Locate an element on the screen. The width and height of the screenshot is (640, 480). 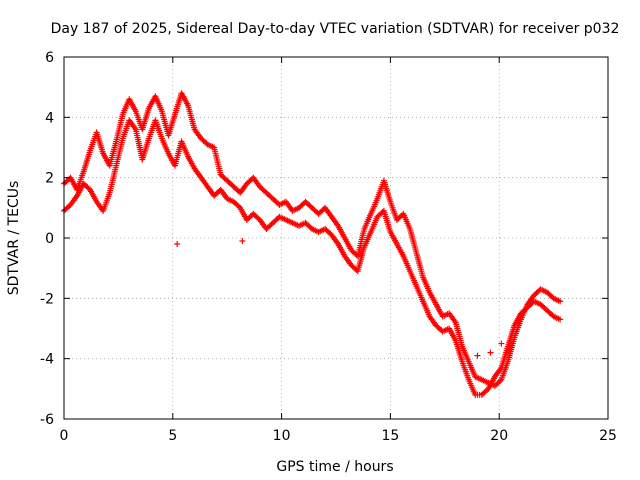
y-tick-label: -4 is located at coordinates (47, 360).